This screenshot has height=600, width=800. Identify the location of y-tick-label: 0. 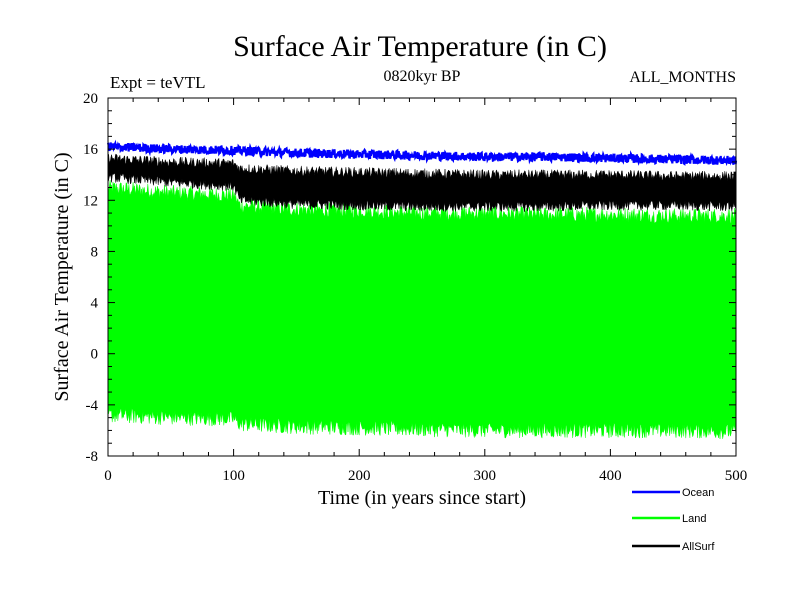
(95, 355).